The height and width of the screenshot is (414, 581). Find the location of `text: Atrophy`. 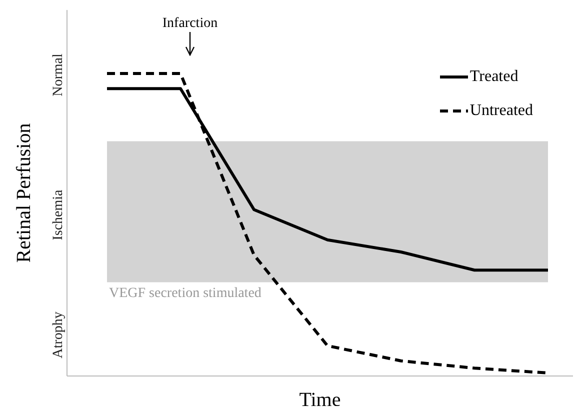

text: Atrophy is located at coordinates (58, 335).